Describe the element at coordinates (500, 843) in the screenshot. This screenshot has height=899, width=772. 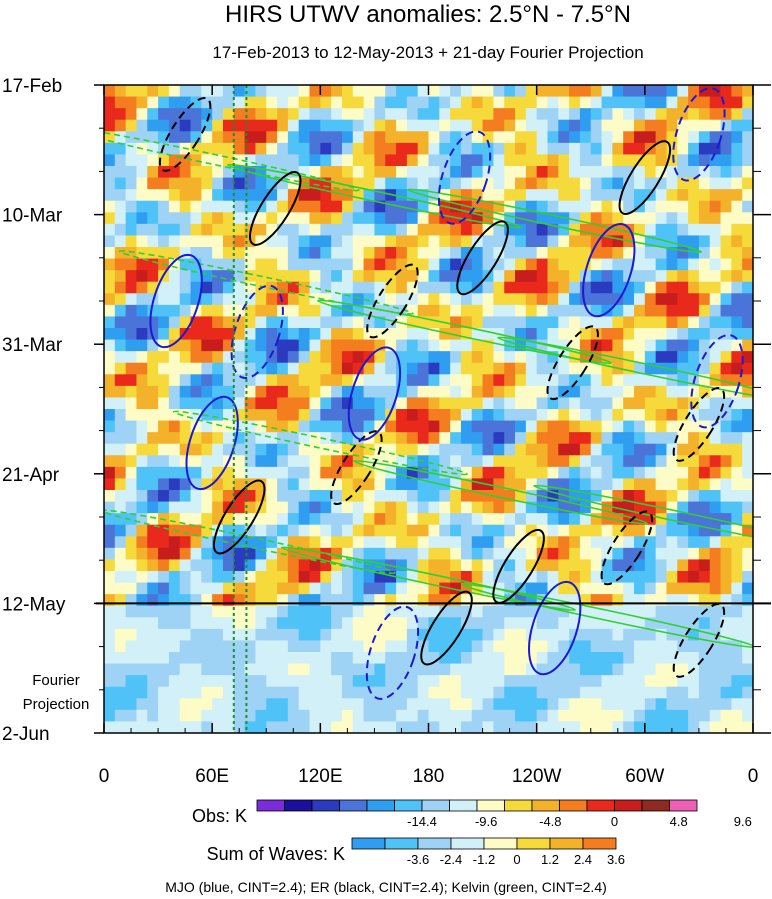
I see `waves-colorbar-swatch` at that location.